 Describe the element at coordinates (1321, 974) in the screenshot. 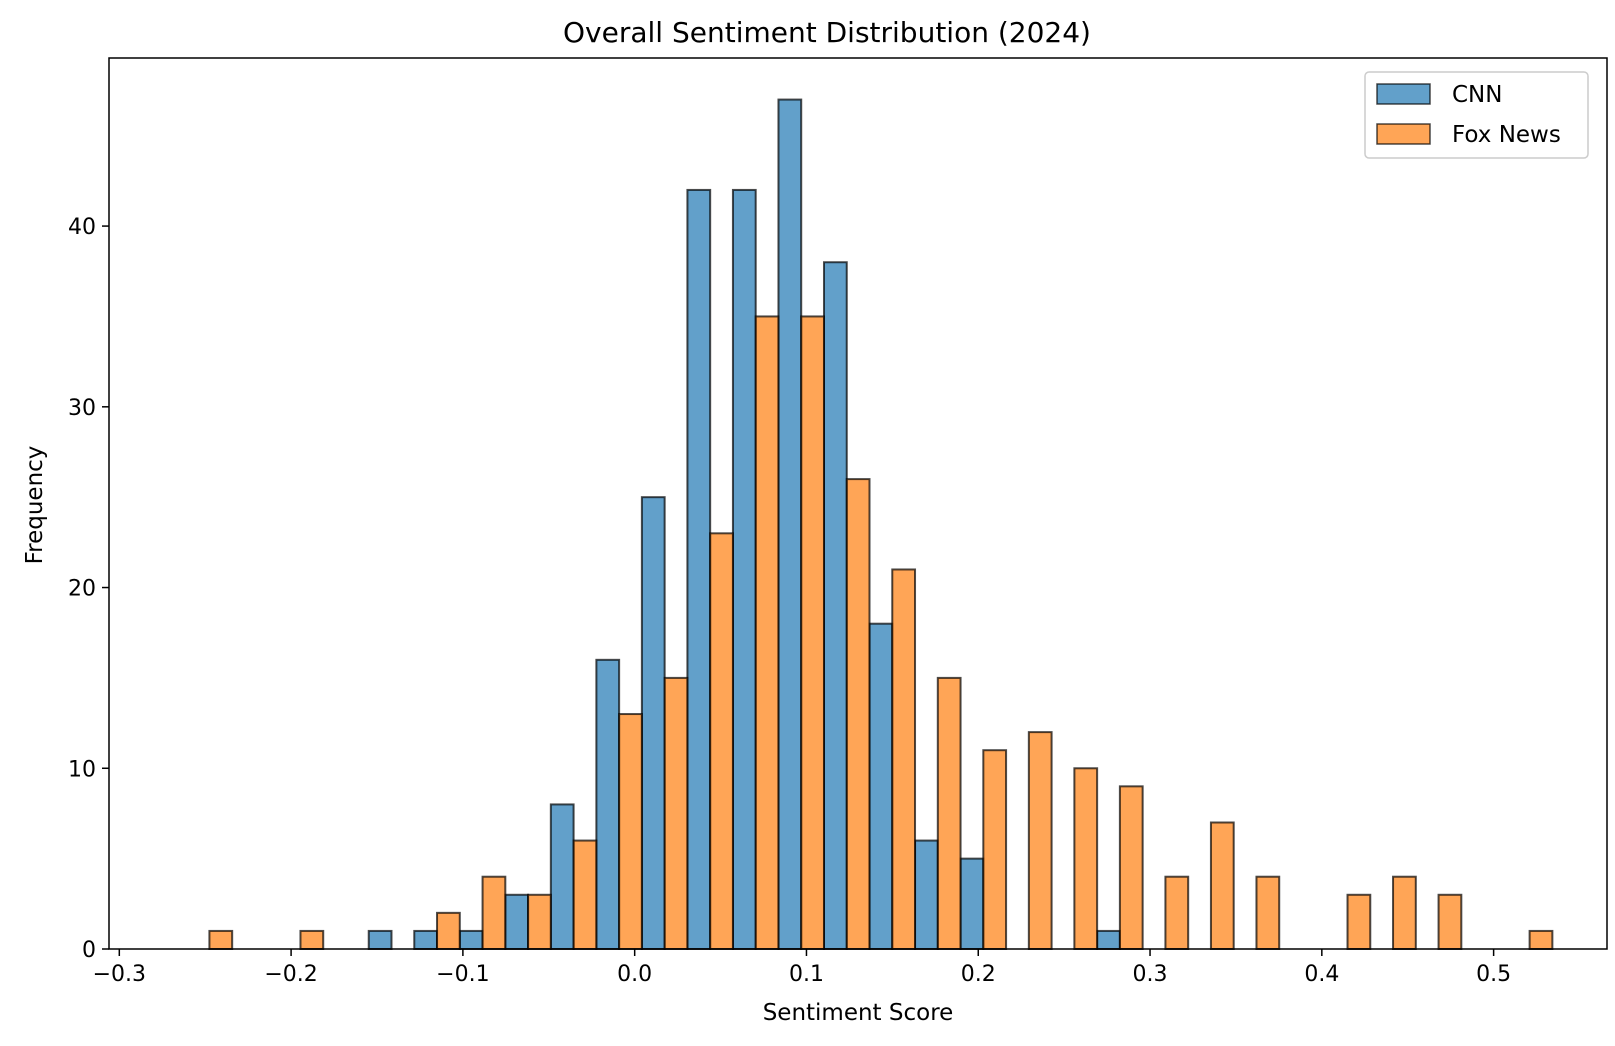

I see `x-tick-label: 0.4` at that location.